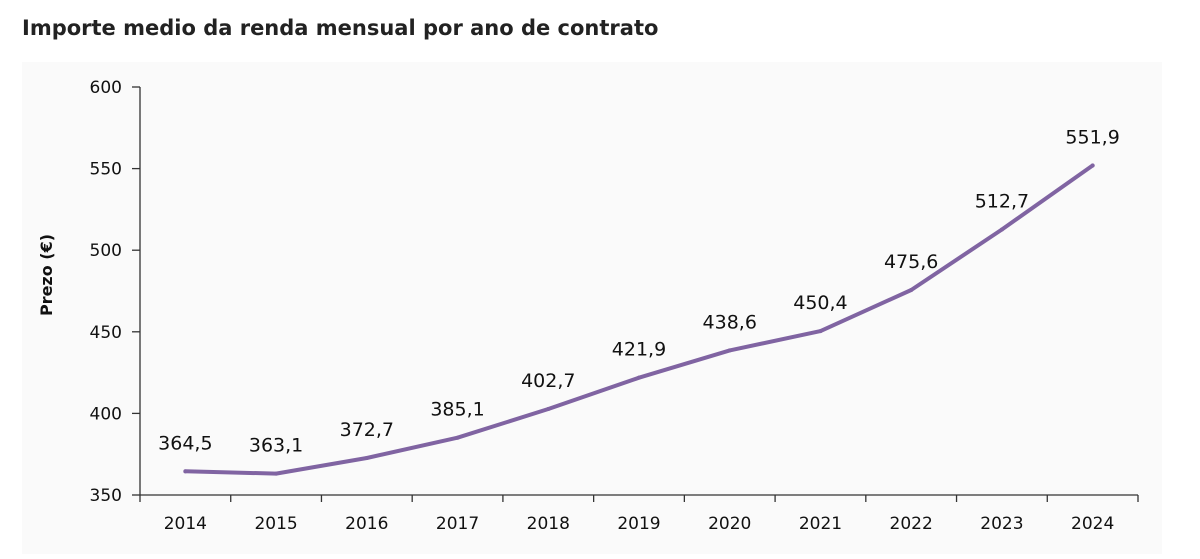 The height and width of the screenshot is (559, 1200). I want to click on y-axis-title: Prezo (€), so click(46, 275).